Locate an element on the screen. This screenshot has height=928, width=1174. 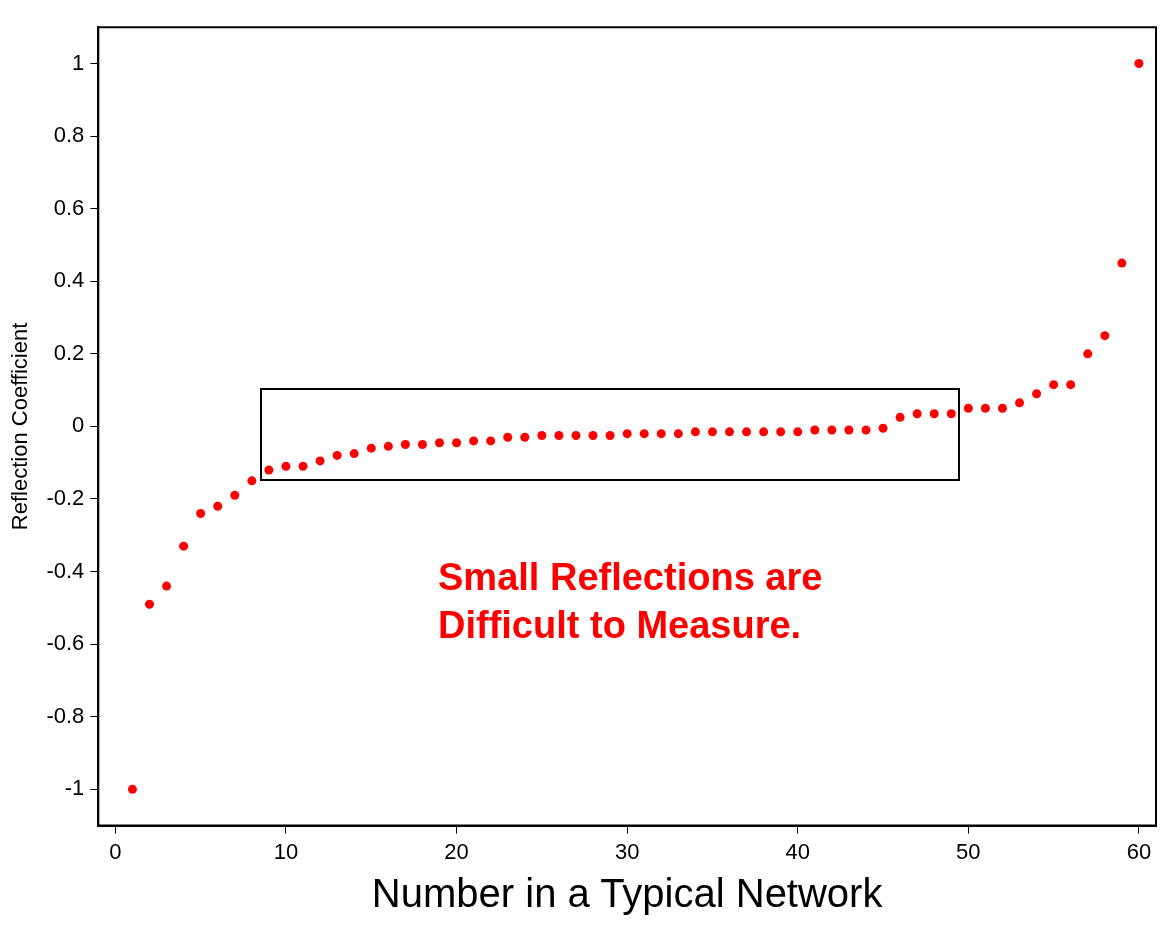
y-axis-title: Reflection Coefficient is located at coordinates (20, 426).